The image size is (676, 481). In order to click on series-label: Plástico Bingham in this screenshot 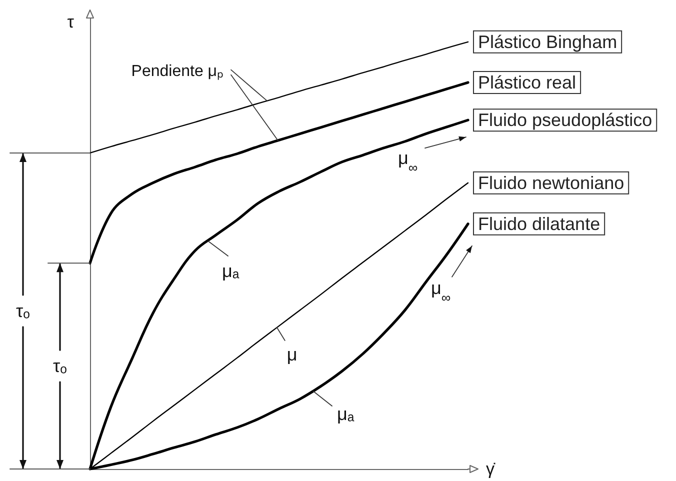, I will do `click(548, 42)`.